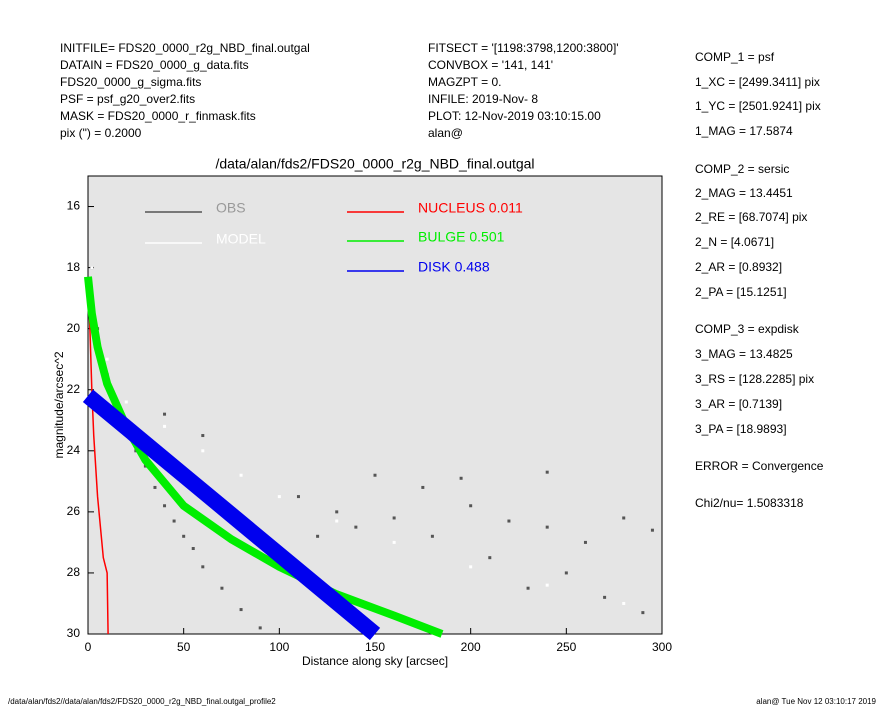 Image resolution: width=885 pixels, height=708 pixels. What do you see at coordinates (74, 328) in the screenshot?
I see `y-tick-label: 20` at bounding box center [74, 328].